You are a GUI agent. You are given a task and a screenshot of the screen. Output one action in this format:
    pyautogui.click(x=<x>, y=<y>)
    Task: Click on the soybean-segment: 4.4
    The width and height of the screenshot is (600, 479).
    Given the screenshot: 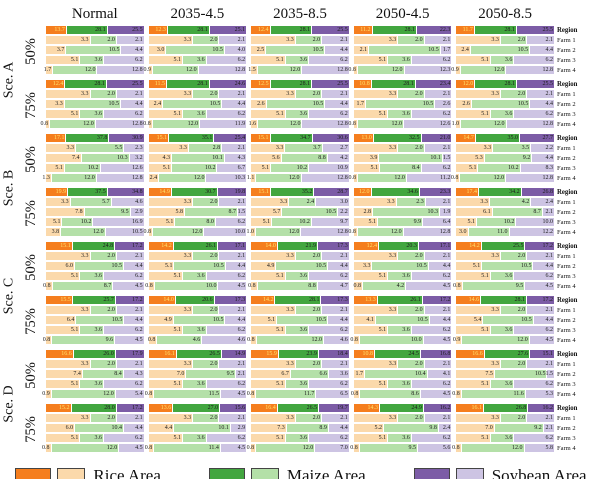 What is the action you would take?
    pyautogui.click(x=133, y=266)
    